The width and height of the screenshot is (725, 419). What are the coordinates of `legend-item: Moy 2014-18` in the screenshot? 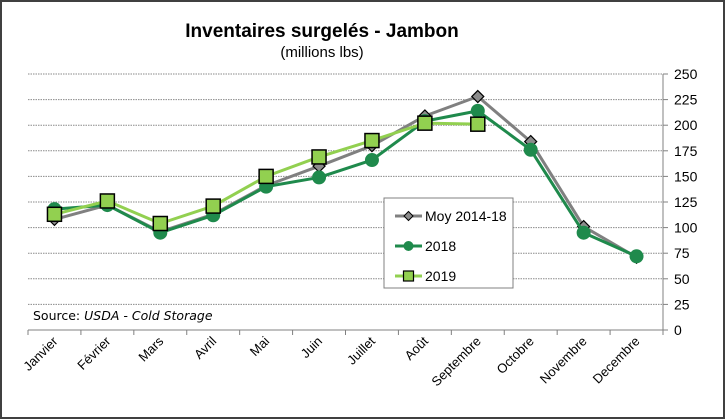 It's located at (451, 216).